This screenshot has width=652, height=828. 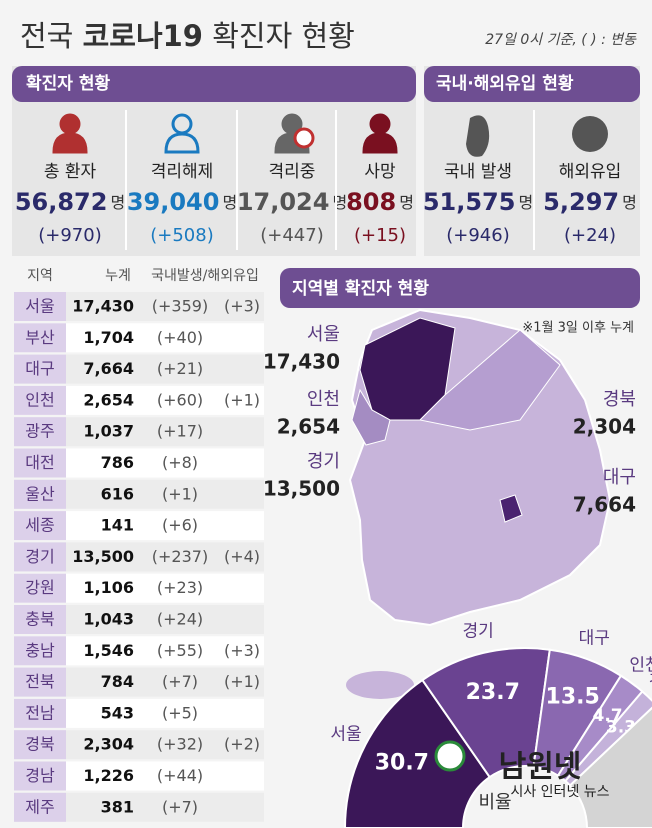 What do you see at coordinates (61, 202) in the screenshot?
I see `value: 56,872` at bounding box center [61, 202].